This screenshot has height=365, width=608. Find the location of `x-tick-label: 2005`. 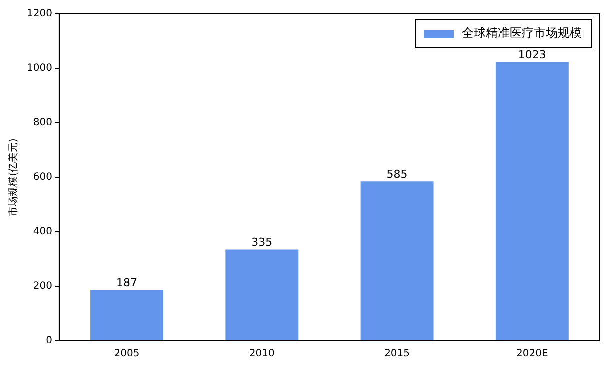

x-tick-label: 2005 is located at coordinates (127, 354).